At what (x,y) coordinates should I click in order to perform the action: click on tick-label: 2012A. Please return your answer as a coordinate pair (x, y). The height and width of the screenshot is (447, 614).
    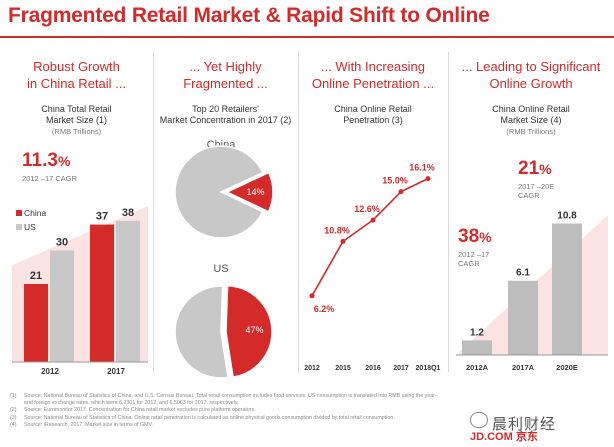
    Looking at the image, I should click on (477, 367).